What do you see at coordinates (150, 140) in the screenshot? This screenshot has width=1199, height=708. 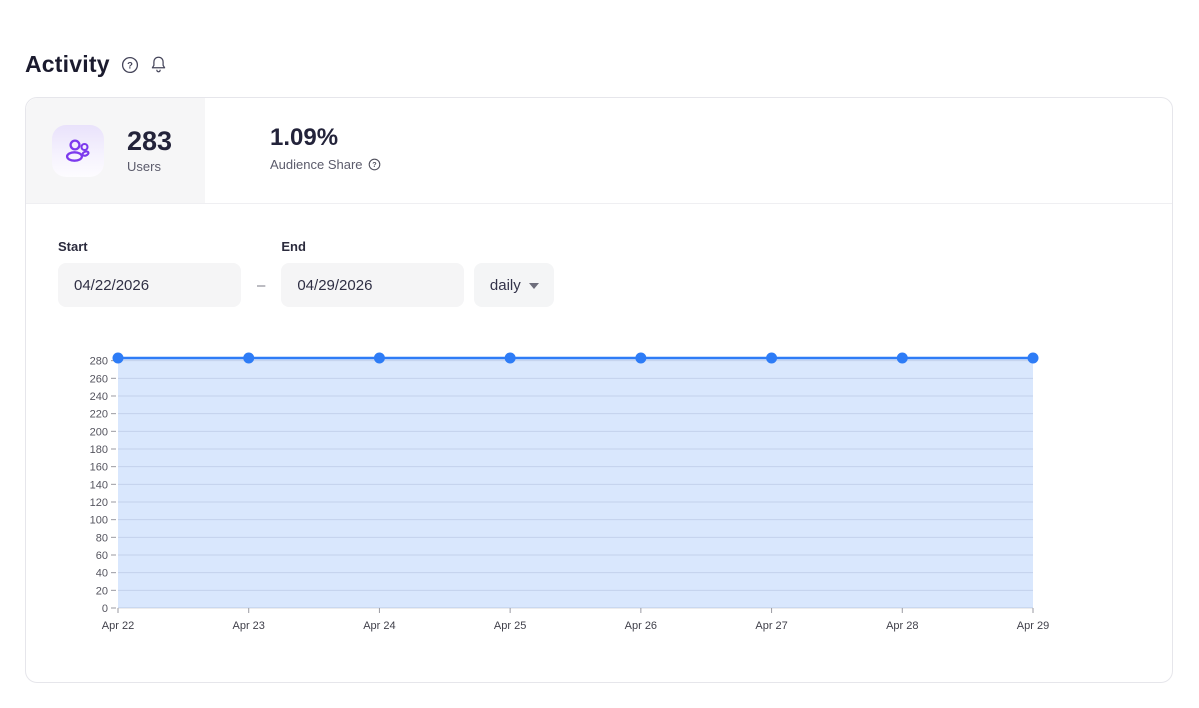 I see `users-count: 283` at bounding box center [150, 140].